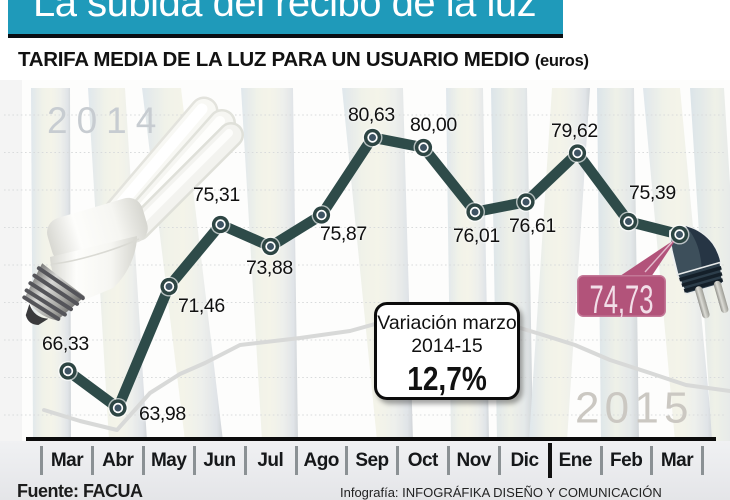  What do you see at coordinates (634, 408) in the screenshot?
I see `svg-text: 2015` at bounding box center [634, 408].